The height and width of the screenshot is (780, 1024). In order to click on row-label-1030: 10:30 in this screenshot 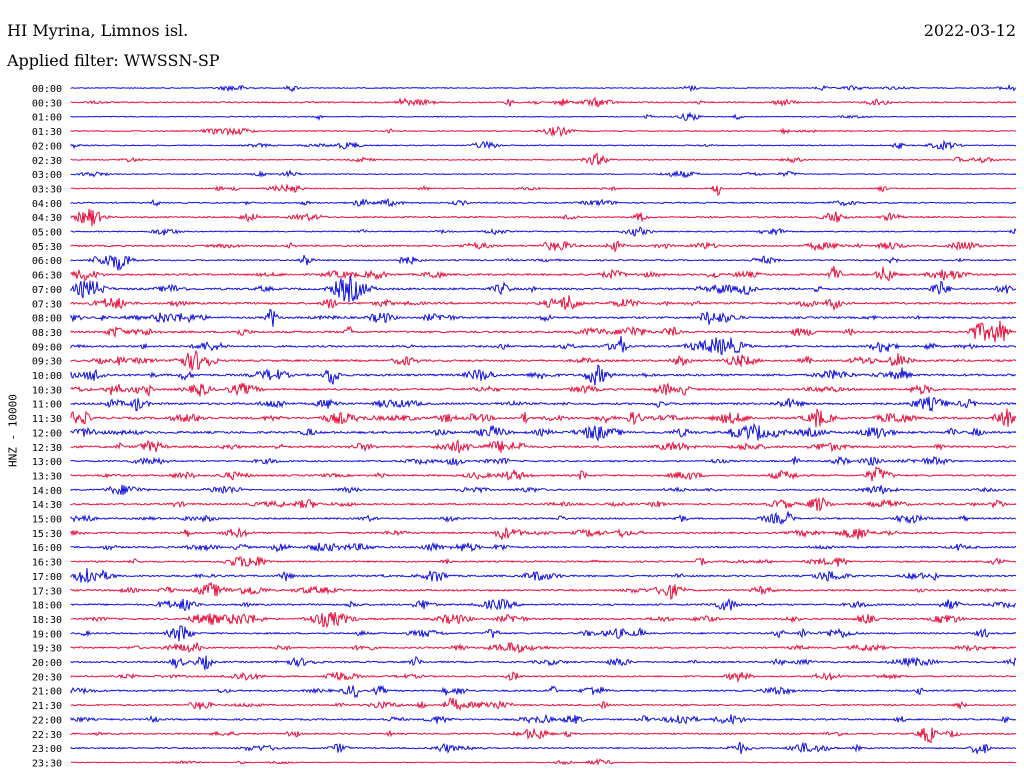, I will do `click(47, 390)`.